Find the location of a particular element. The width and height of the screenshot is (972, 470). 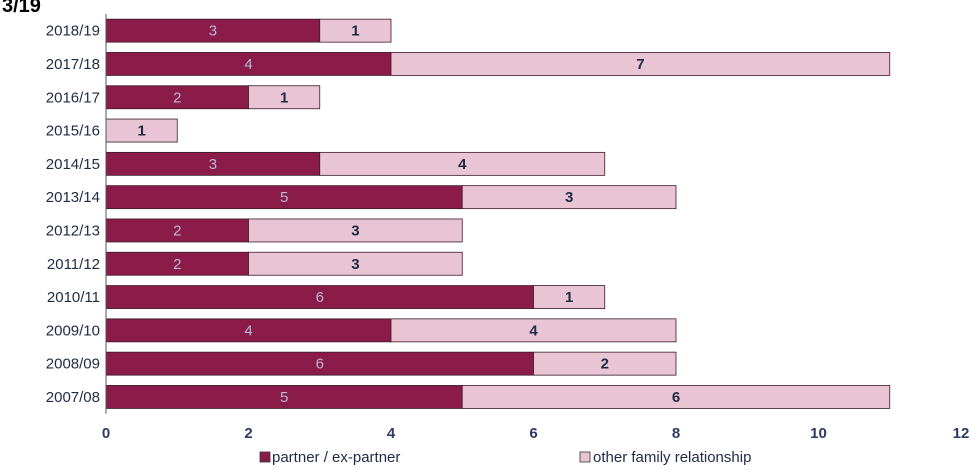

category-label: 2017/18 is located at coordinates (73, 64).